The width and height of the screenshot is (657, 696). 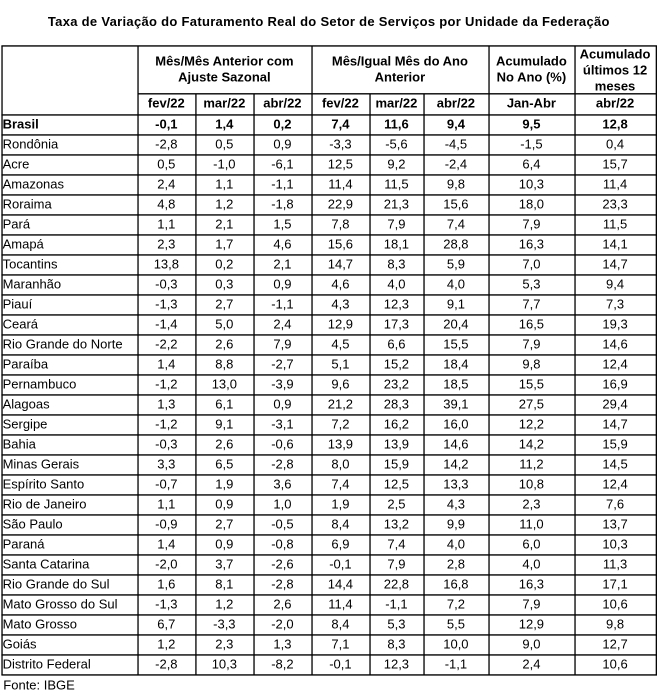 What do you see at coordinates (282, 564) in the screenshot?
I see `svg-text: -2,6` at bounding box center [282, 564].